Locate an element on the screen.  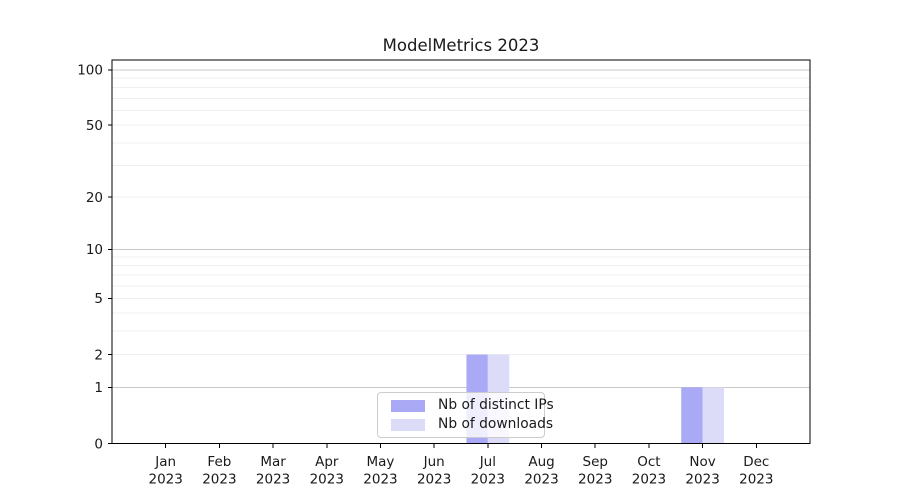
y-tick-label: 2 is located at coordinates (98, 355).